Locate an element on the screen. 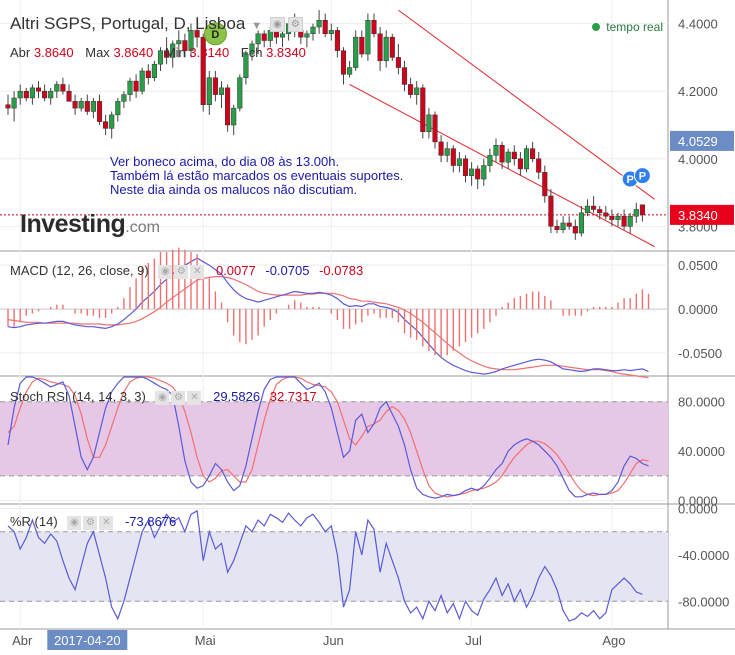 The height and width of the screenshot is (655, 735). realtime-label: tempo real is located at coordinates (634, 27).